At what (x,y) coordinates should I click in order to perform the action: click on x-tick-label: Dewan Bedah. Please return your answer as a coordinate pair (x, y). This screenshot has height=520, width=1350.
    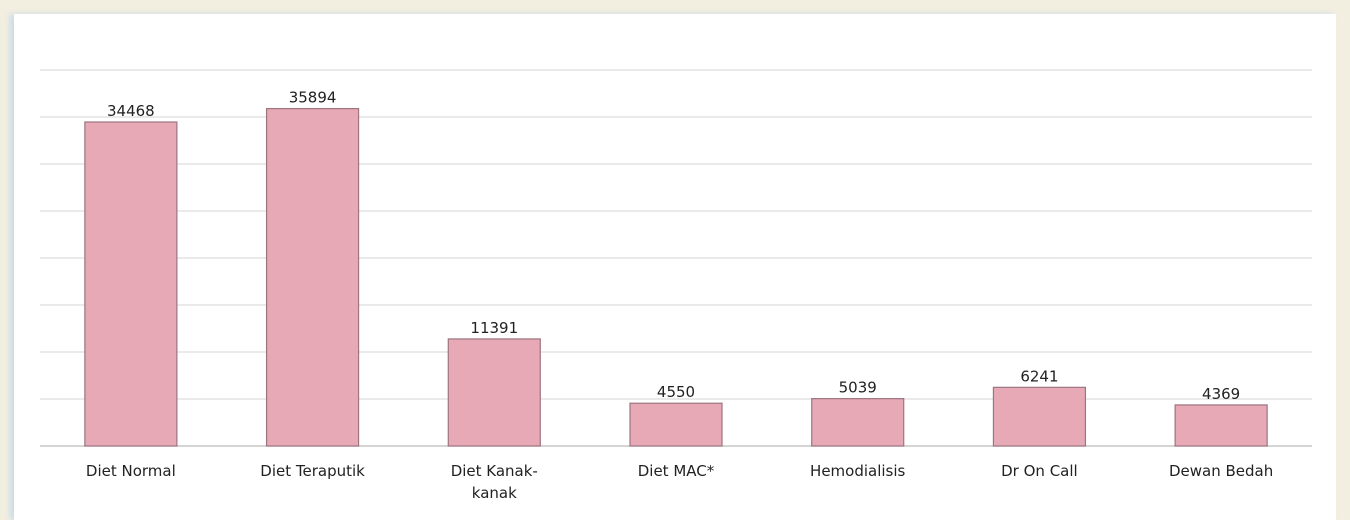
    Looking at the image, I should click on (1221, 471).